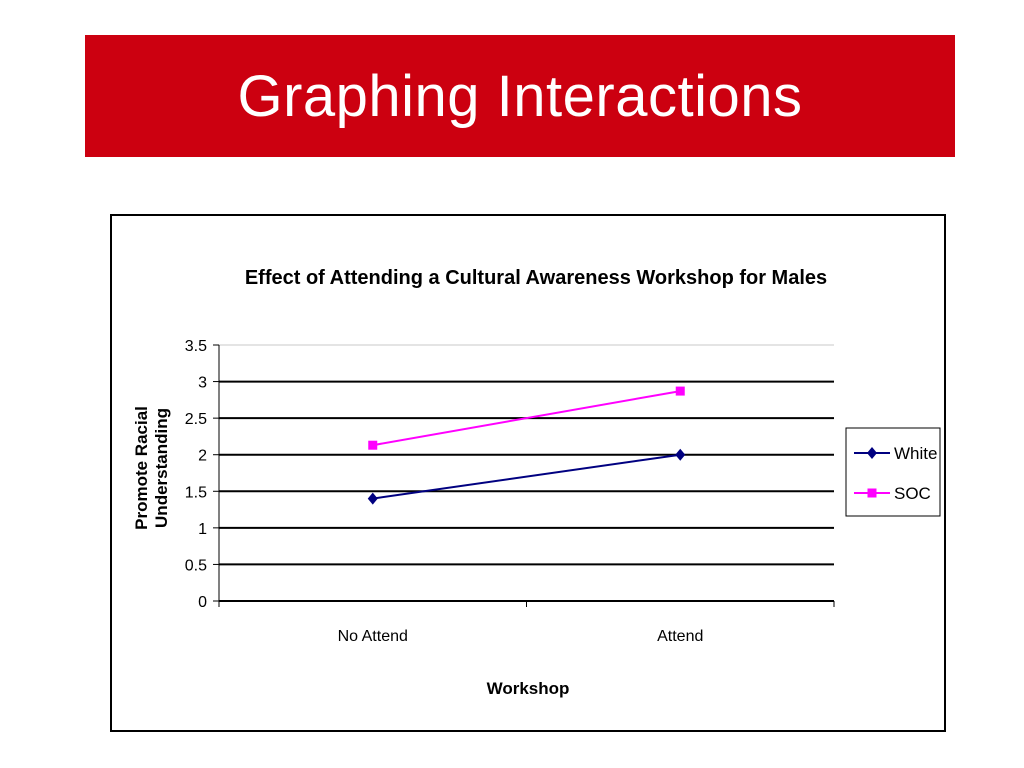  Describe the element at coordinates (196, 565) in the screenshot. I see `y-tick-label: 0.5` at that location.